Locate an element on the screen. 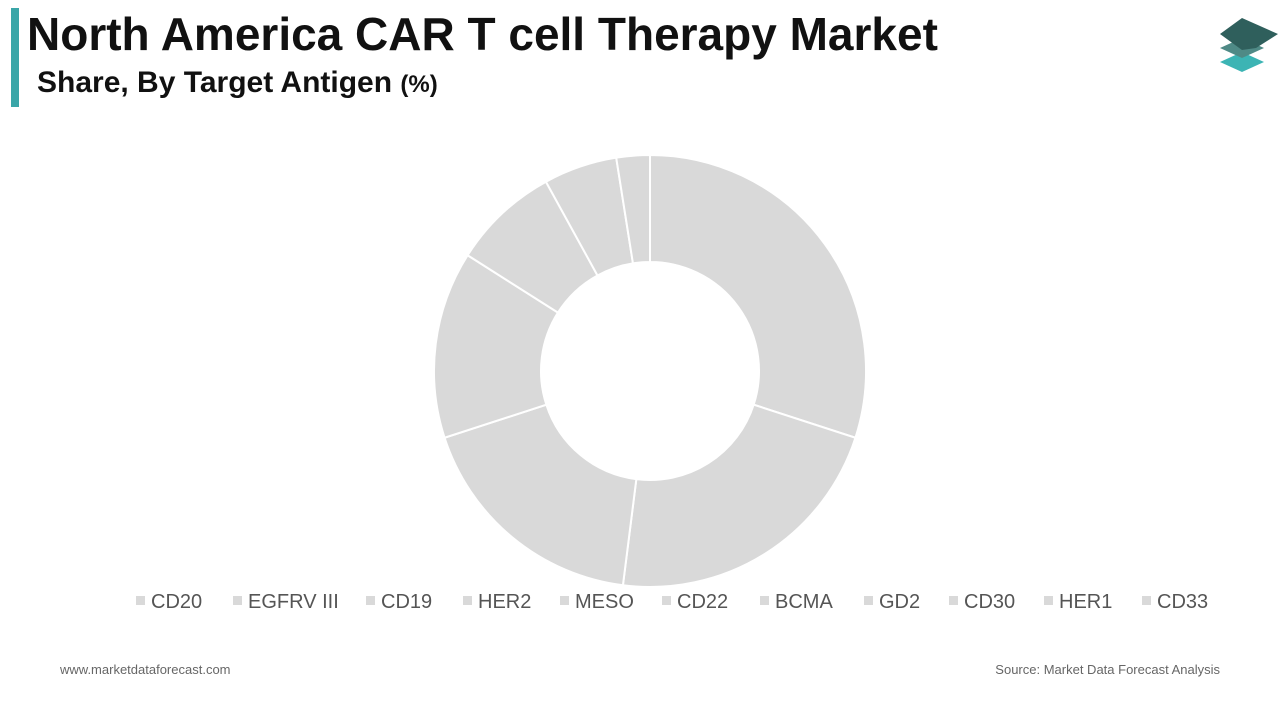  legend-label: GD2 is located at coordinates (899, 602).